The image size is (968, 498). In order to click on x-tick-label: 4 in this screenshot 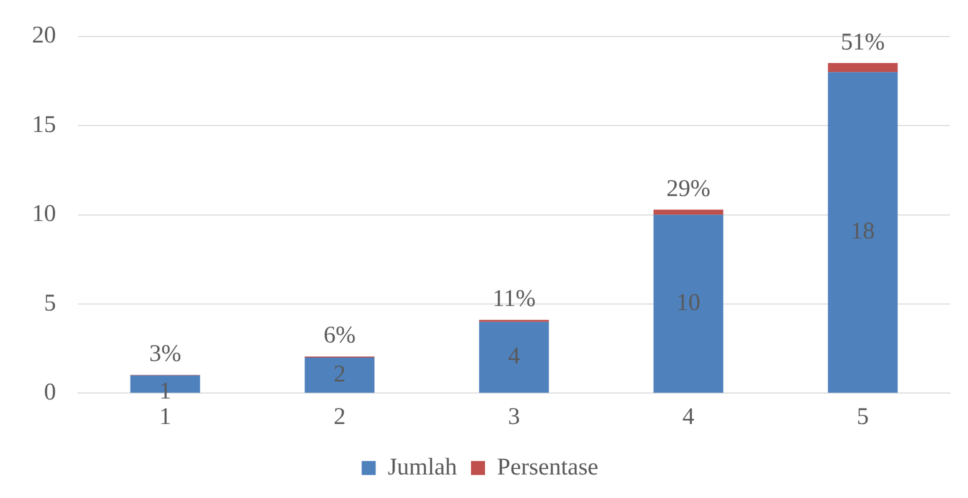, I will do `click(688, 417)`.